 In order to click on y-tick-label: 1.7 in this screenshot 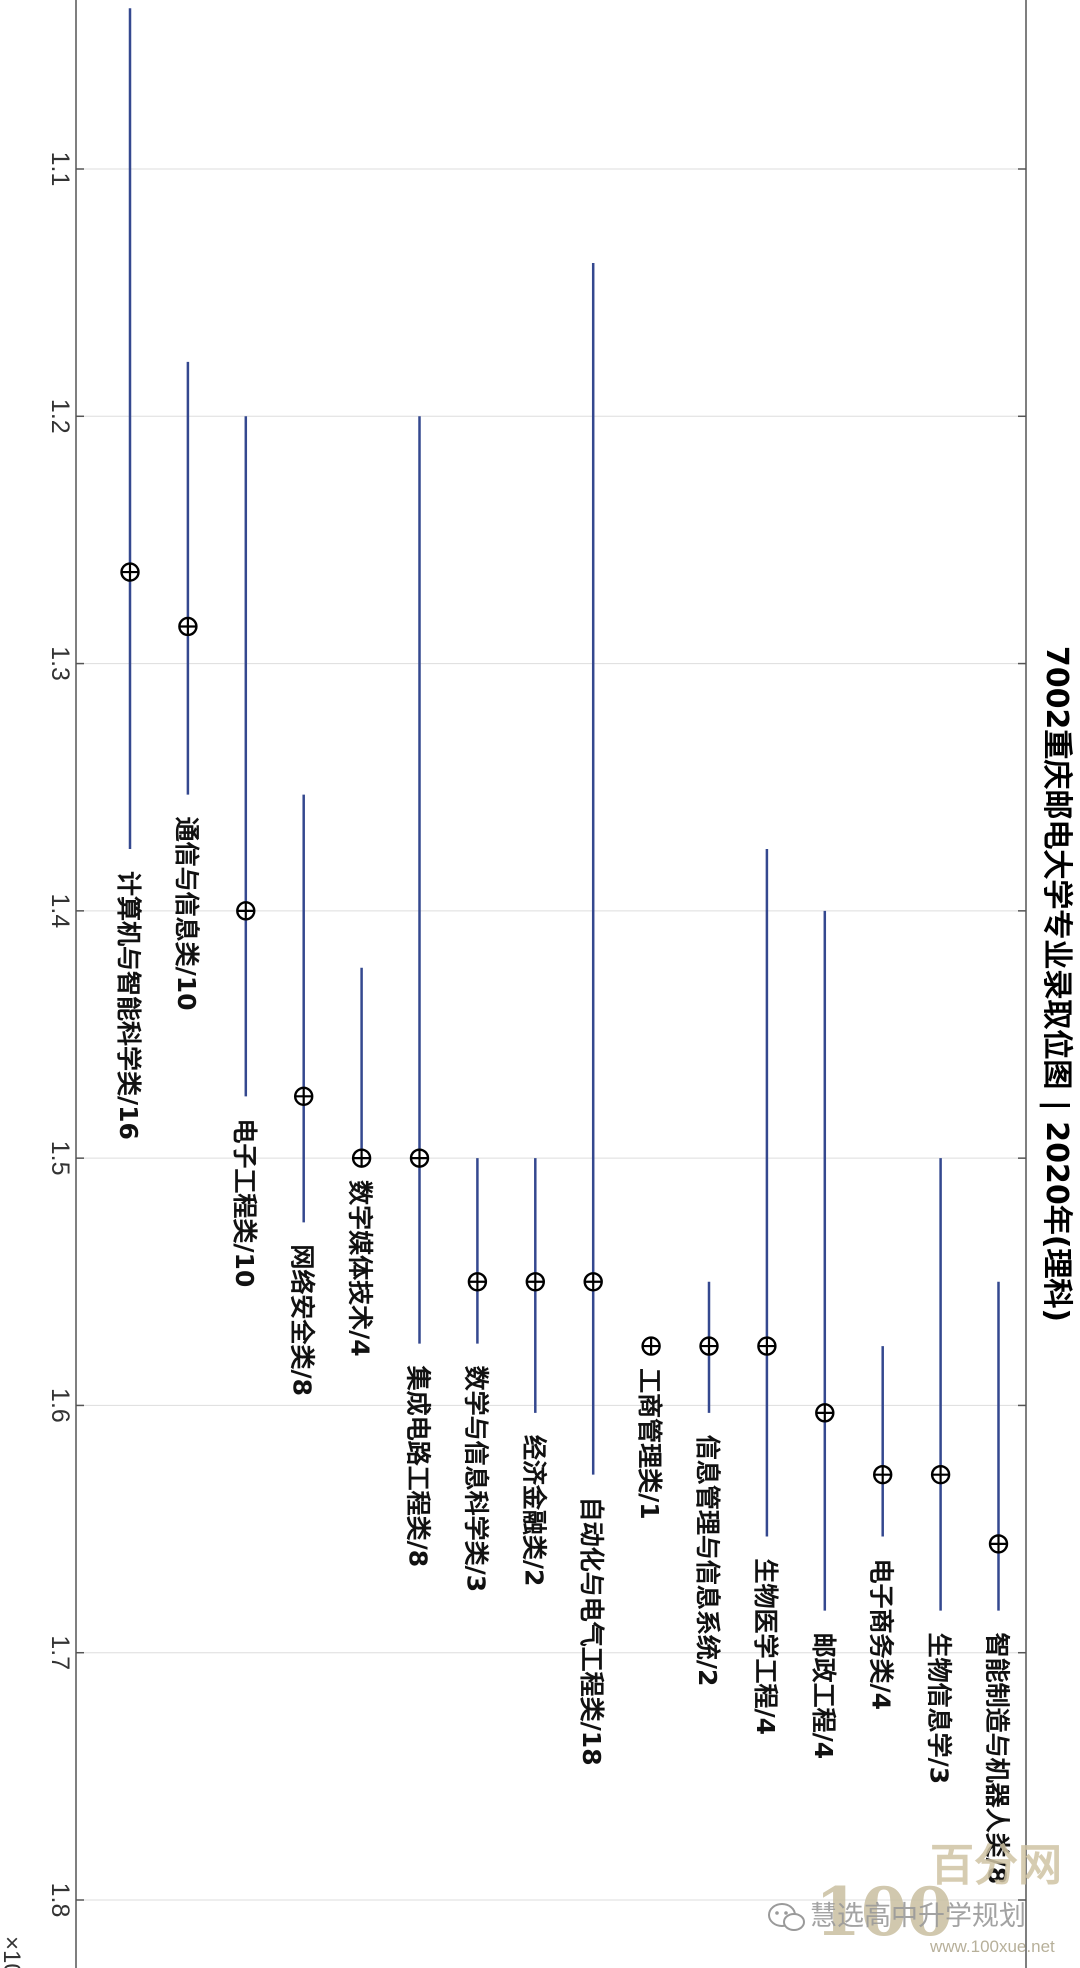, I will do `click(60, 1652)`.